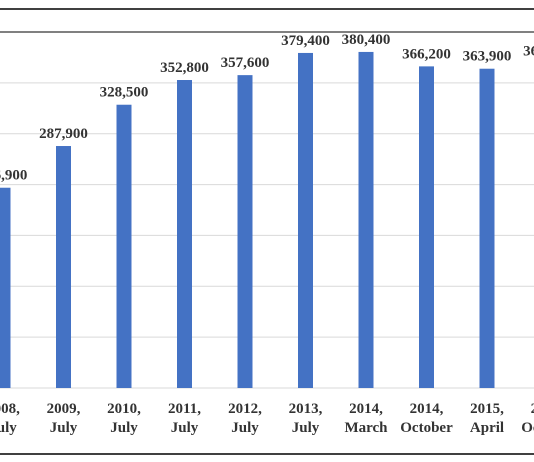 The width and height of the screenshot is (534, 462). What do you see at coordinates (245, 418) in the screenshot?
I see `x-tick-label: 2012, July` at bounding box center [245, 418].